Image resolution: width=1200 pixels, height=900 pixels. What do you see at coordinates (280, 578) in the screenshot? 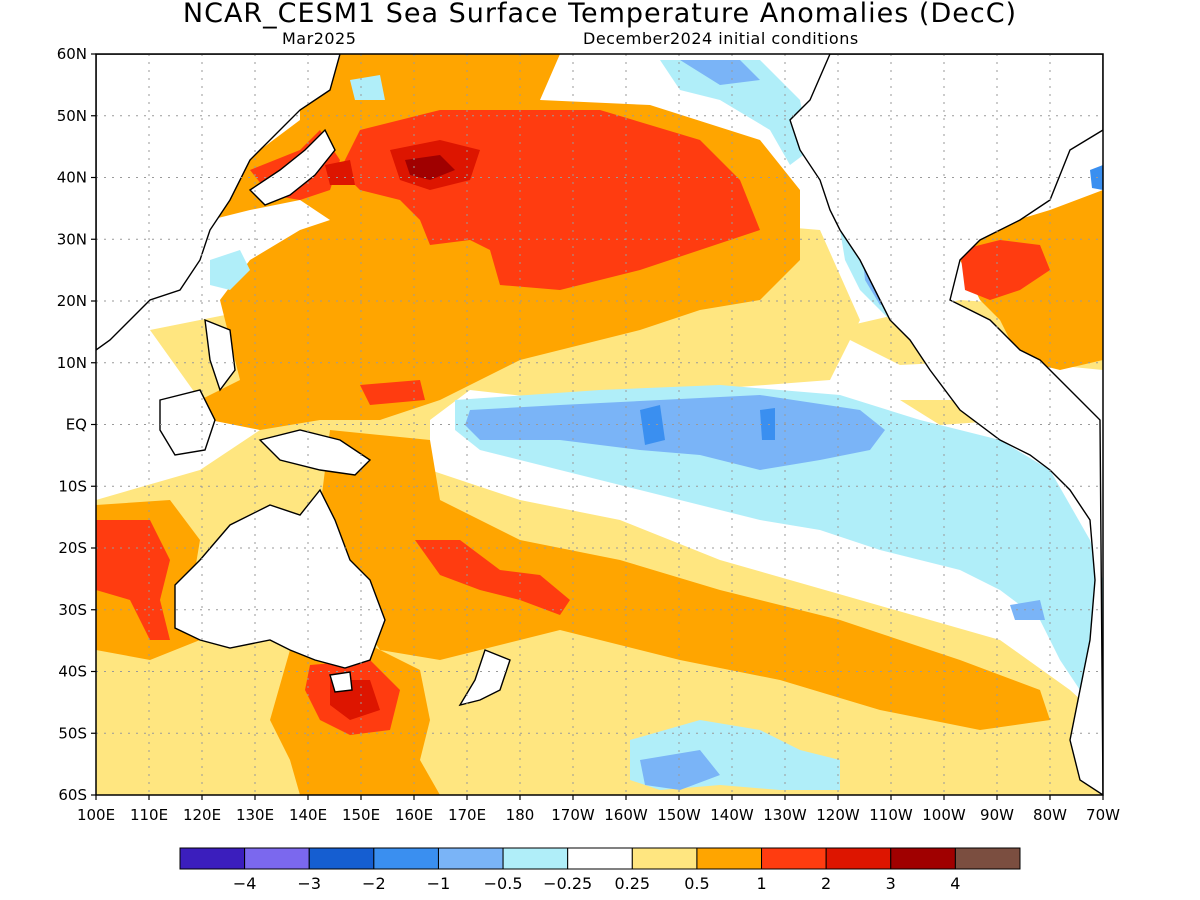
I see `landmass-australia` at bounding box center [280, 578].